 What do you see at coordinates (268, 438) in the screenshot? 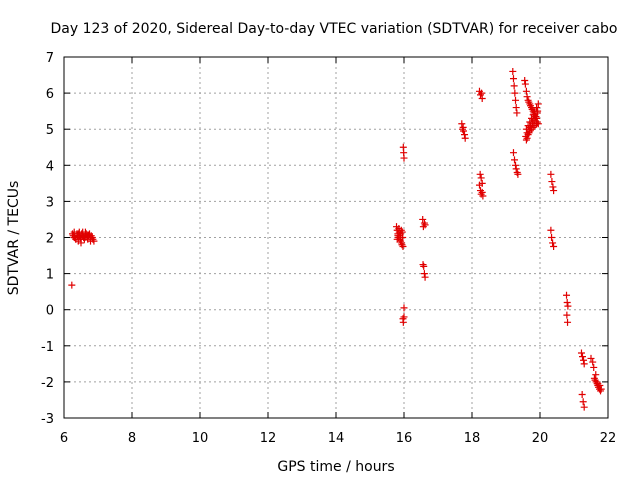
I see `x-tick-label: 12` at bounding box center [268, 438].